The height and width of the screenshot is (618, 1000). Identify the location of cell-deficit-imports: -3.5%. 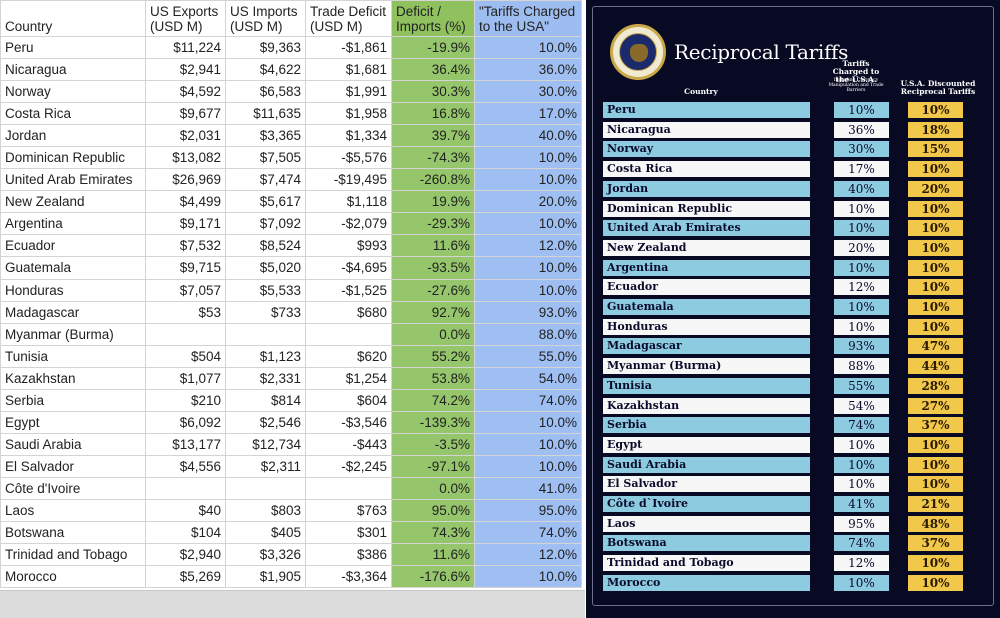
(433, 444).